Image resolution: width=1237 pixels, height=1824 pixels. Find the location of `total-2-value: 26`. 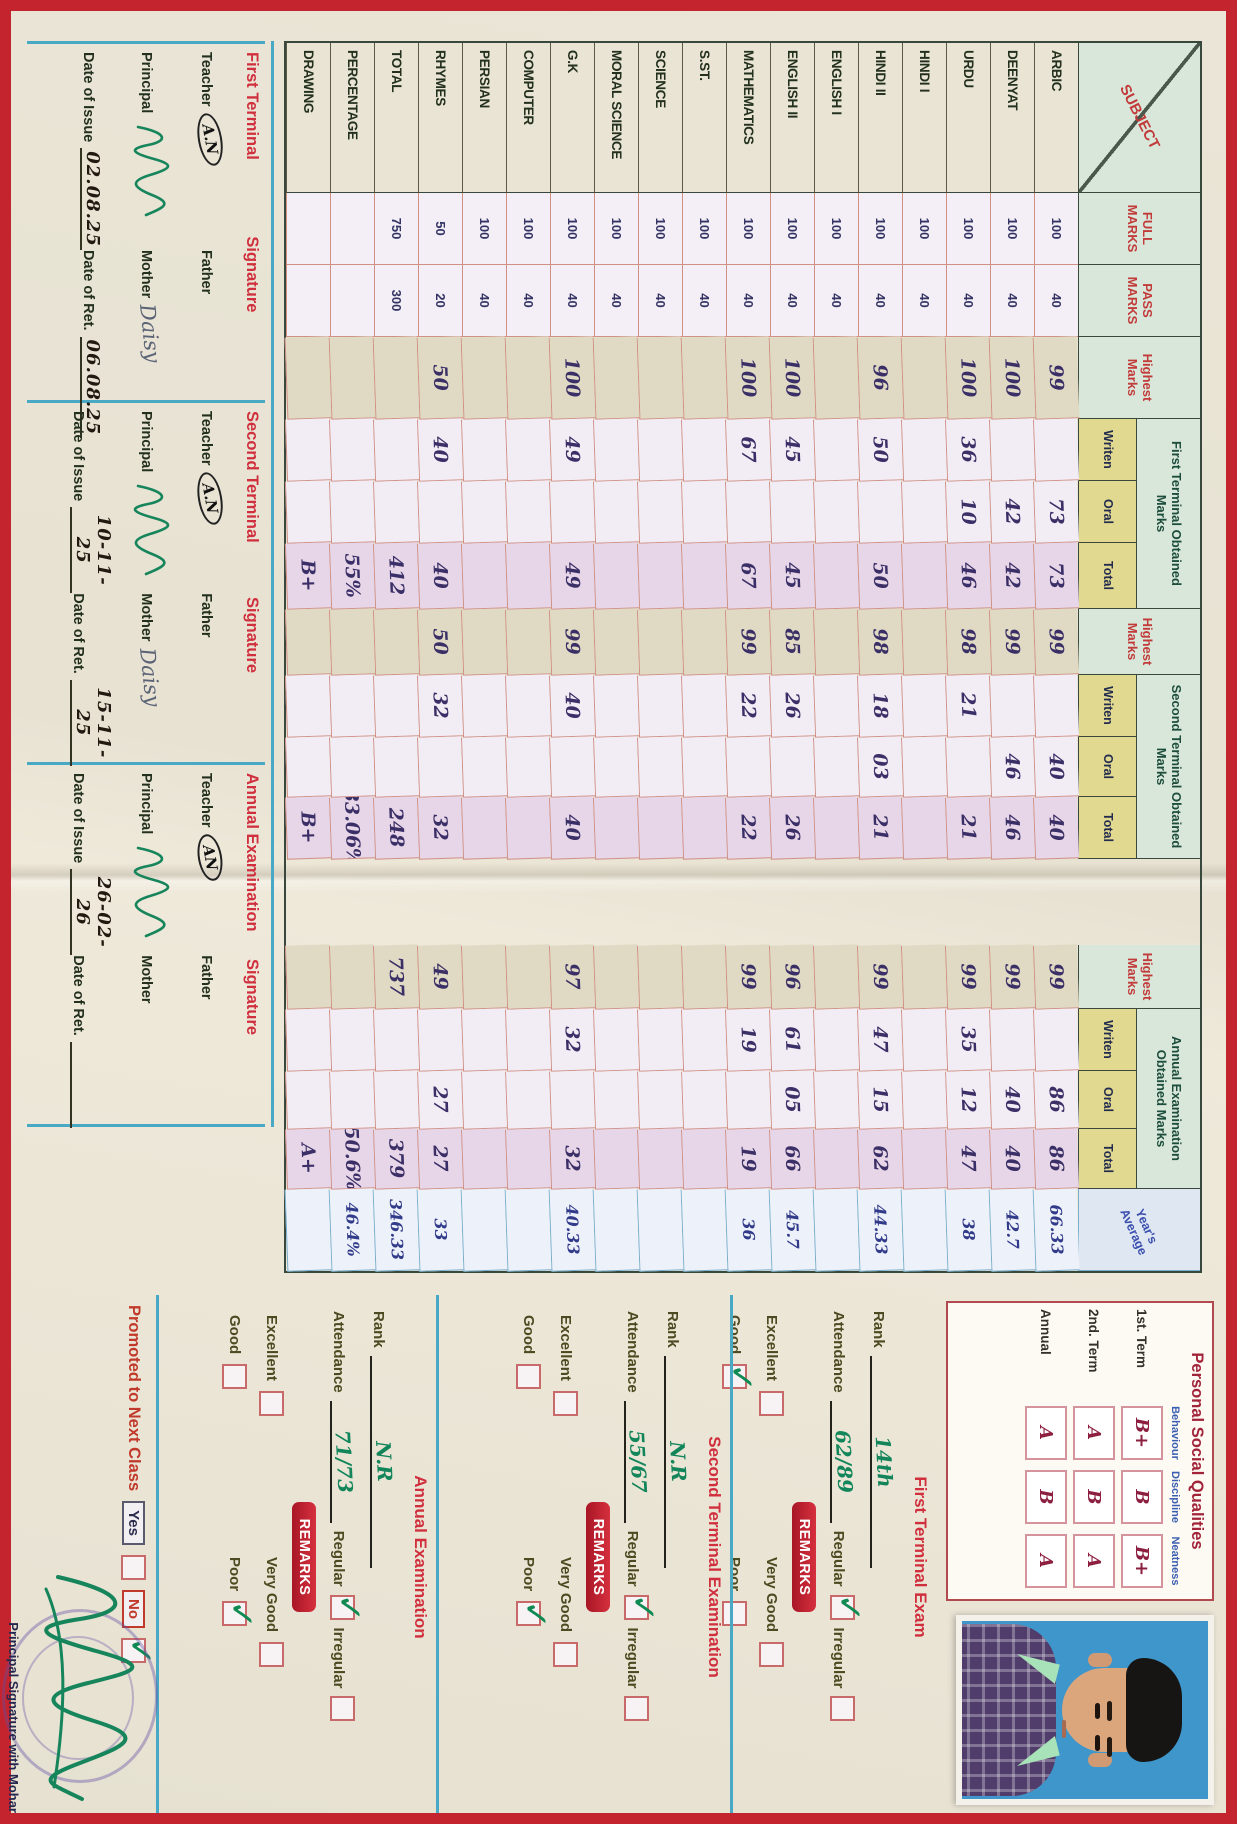

total-2-value: 26 is located at coordinates (792, 828).